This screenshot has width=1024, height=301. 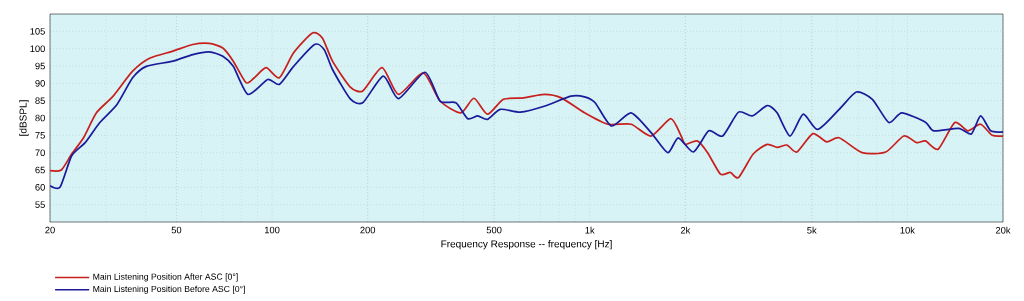 What do you see at coordinates (169, 289) in the screenshot?
I see `legend-label: Main Listening Position Before ASC [0°]` at bounding box center [169, 289].